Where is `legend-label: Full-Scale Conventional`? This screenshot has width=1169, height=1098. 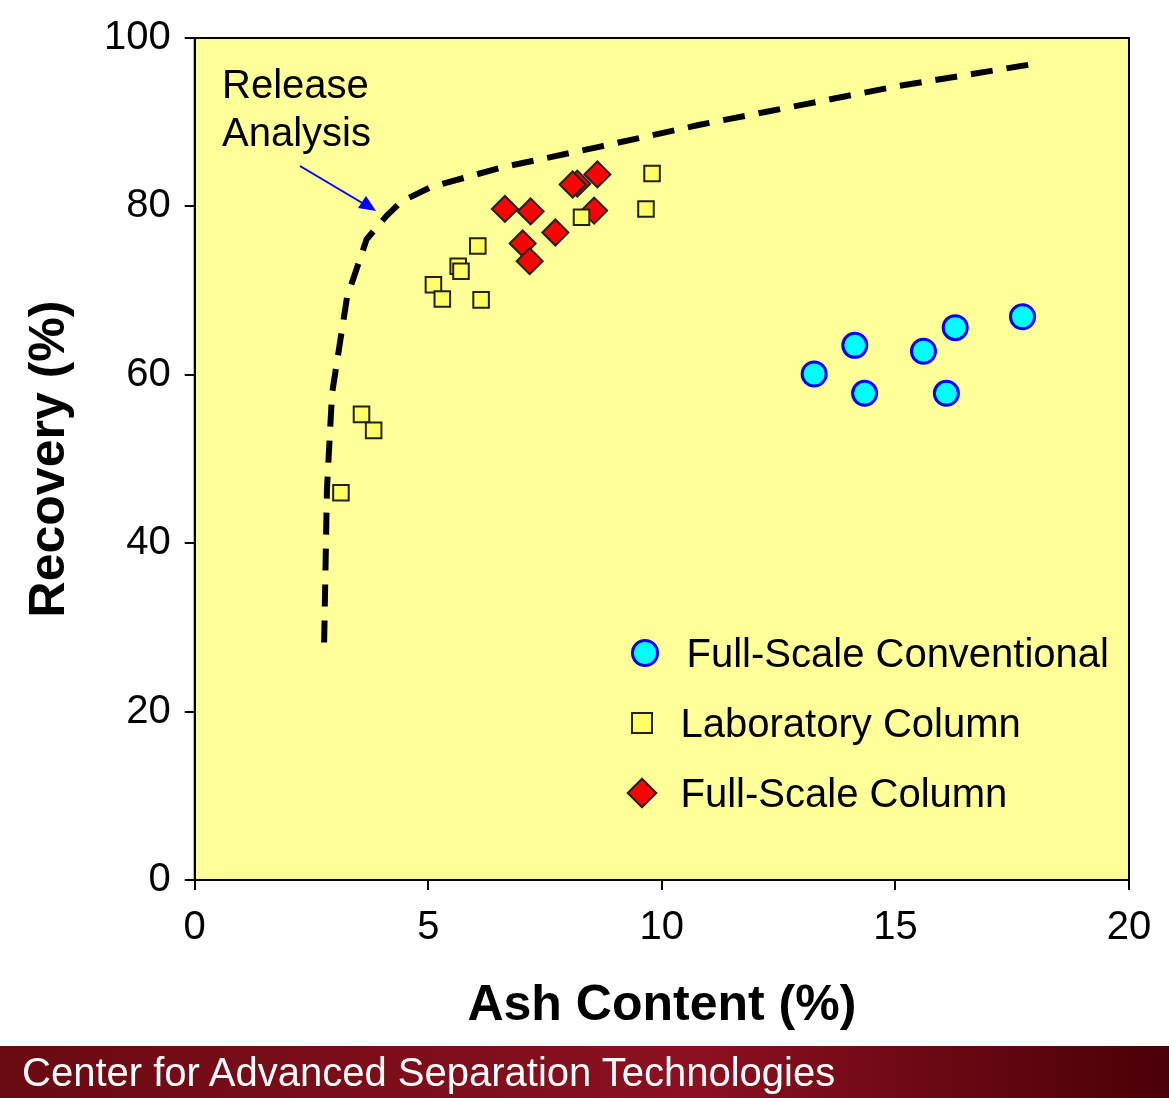
legend-label: Full-Scale Conventional is located at coordinates (897, 653).